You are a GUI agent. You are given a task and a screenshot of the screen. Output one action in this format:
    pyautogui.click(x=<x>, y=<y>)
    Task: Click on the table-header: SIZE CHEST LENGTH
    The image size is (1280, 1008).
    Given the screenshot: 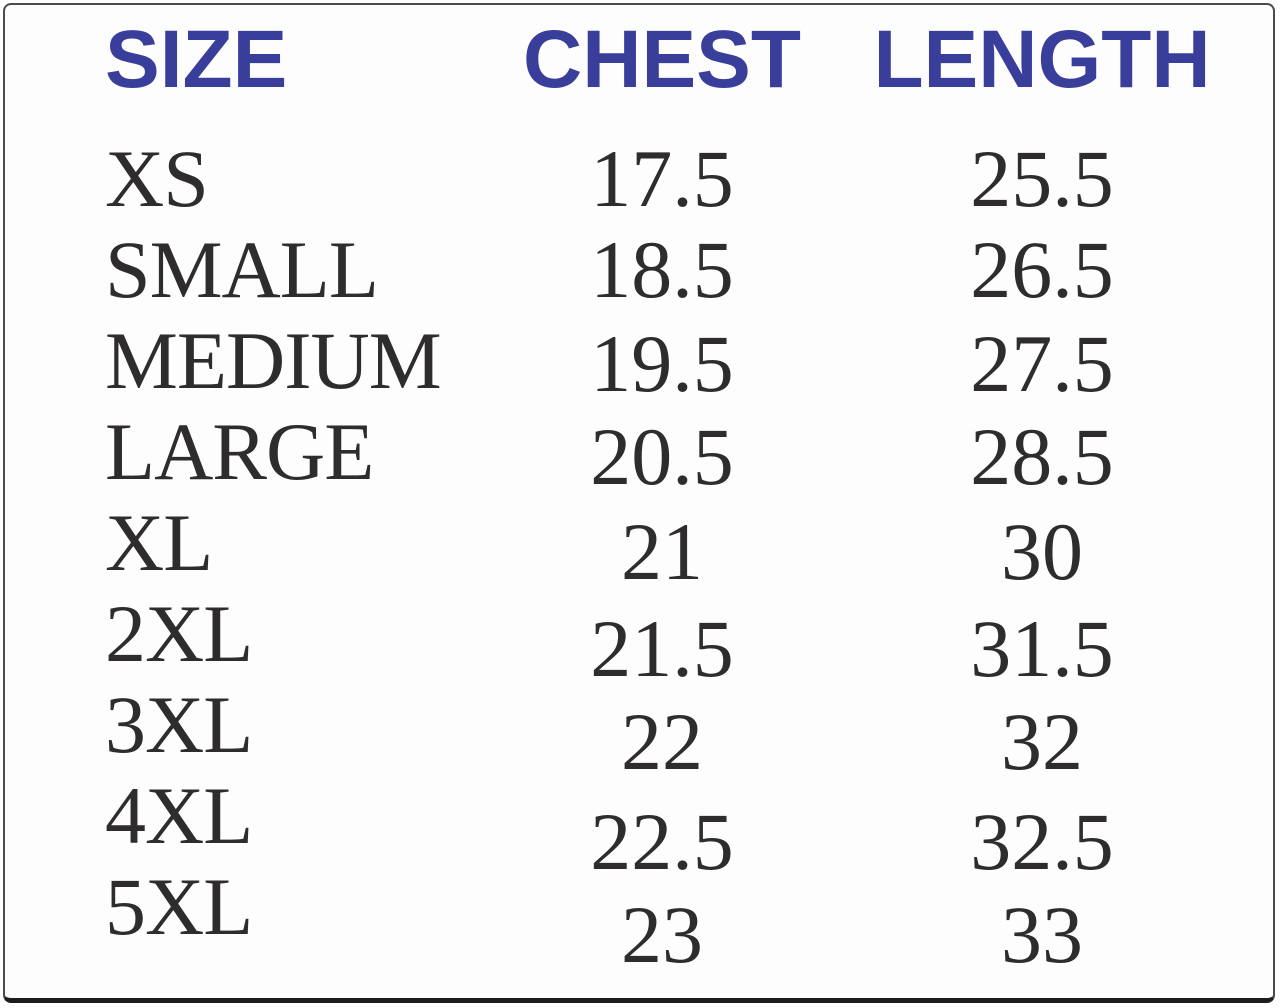 What is the action you would take?
    pyautogui.click(x=639, y=60)
    